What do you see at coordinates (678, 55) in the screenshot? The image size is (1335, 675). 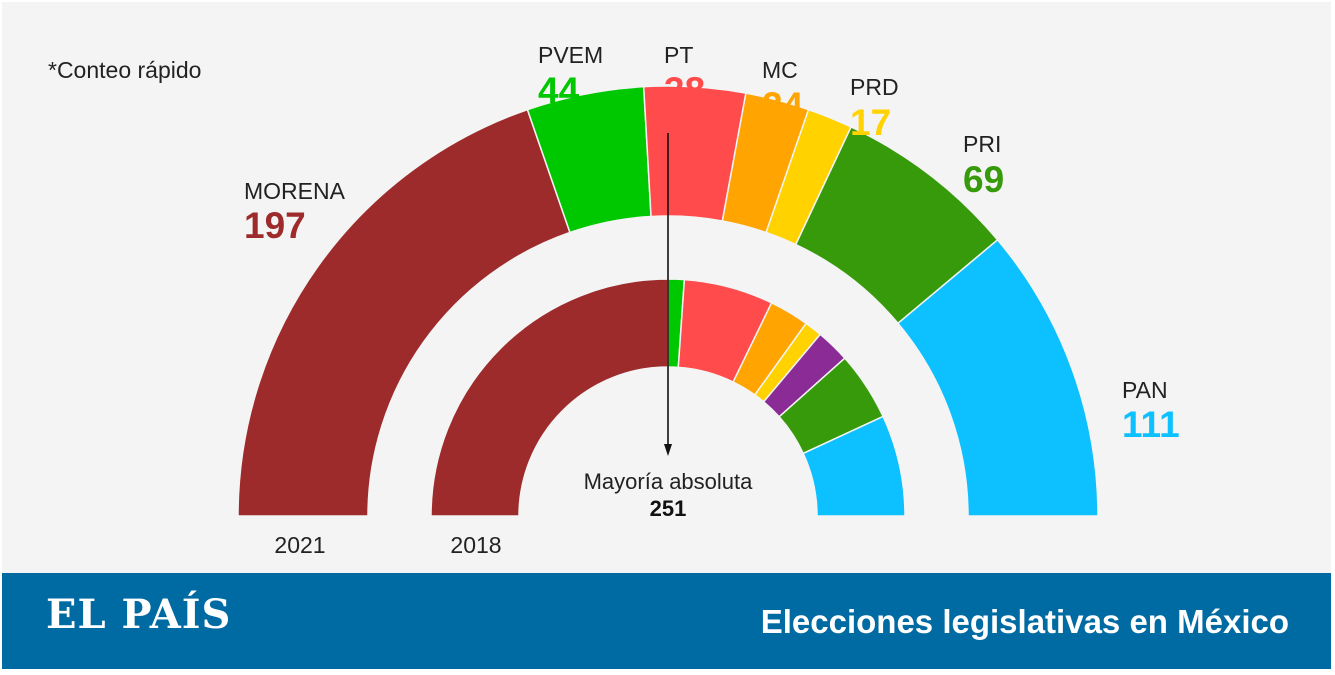 I see `party-name-pt: PT` at bounding box center [678, 55].